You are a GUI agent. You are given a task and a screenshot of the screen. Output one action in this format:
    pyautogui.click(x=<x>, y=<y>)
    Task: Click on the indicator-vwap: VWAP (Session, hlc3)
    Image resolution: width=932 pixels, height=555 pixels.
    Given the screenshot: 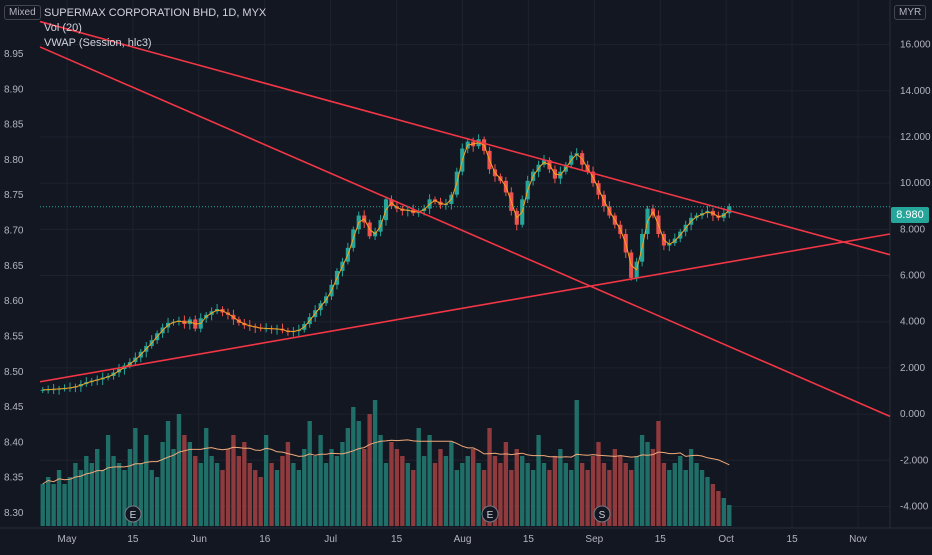 What is the action you would take?
    pyautogui.click(x=98, y=43)
    